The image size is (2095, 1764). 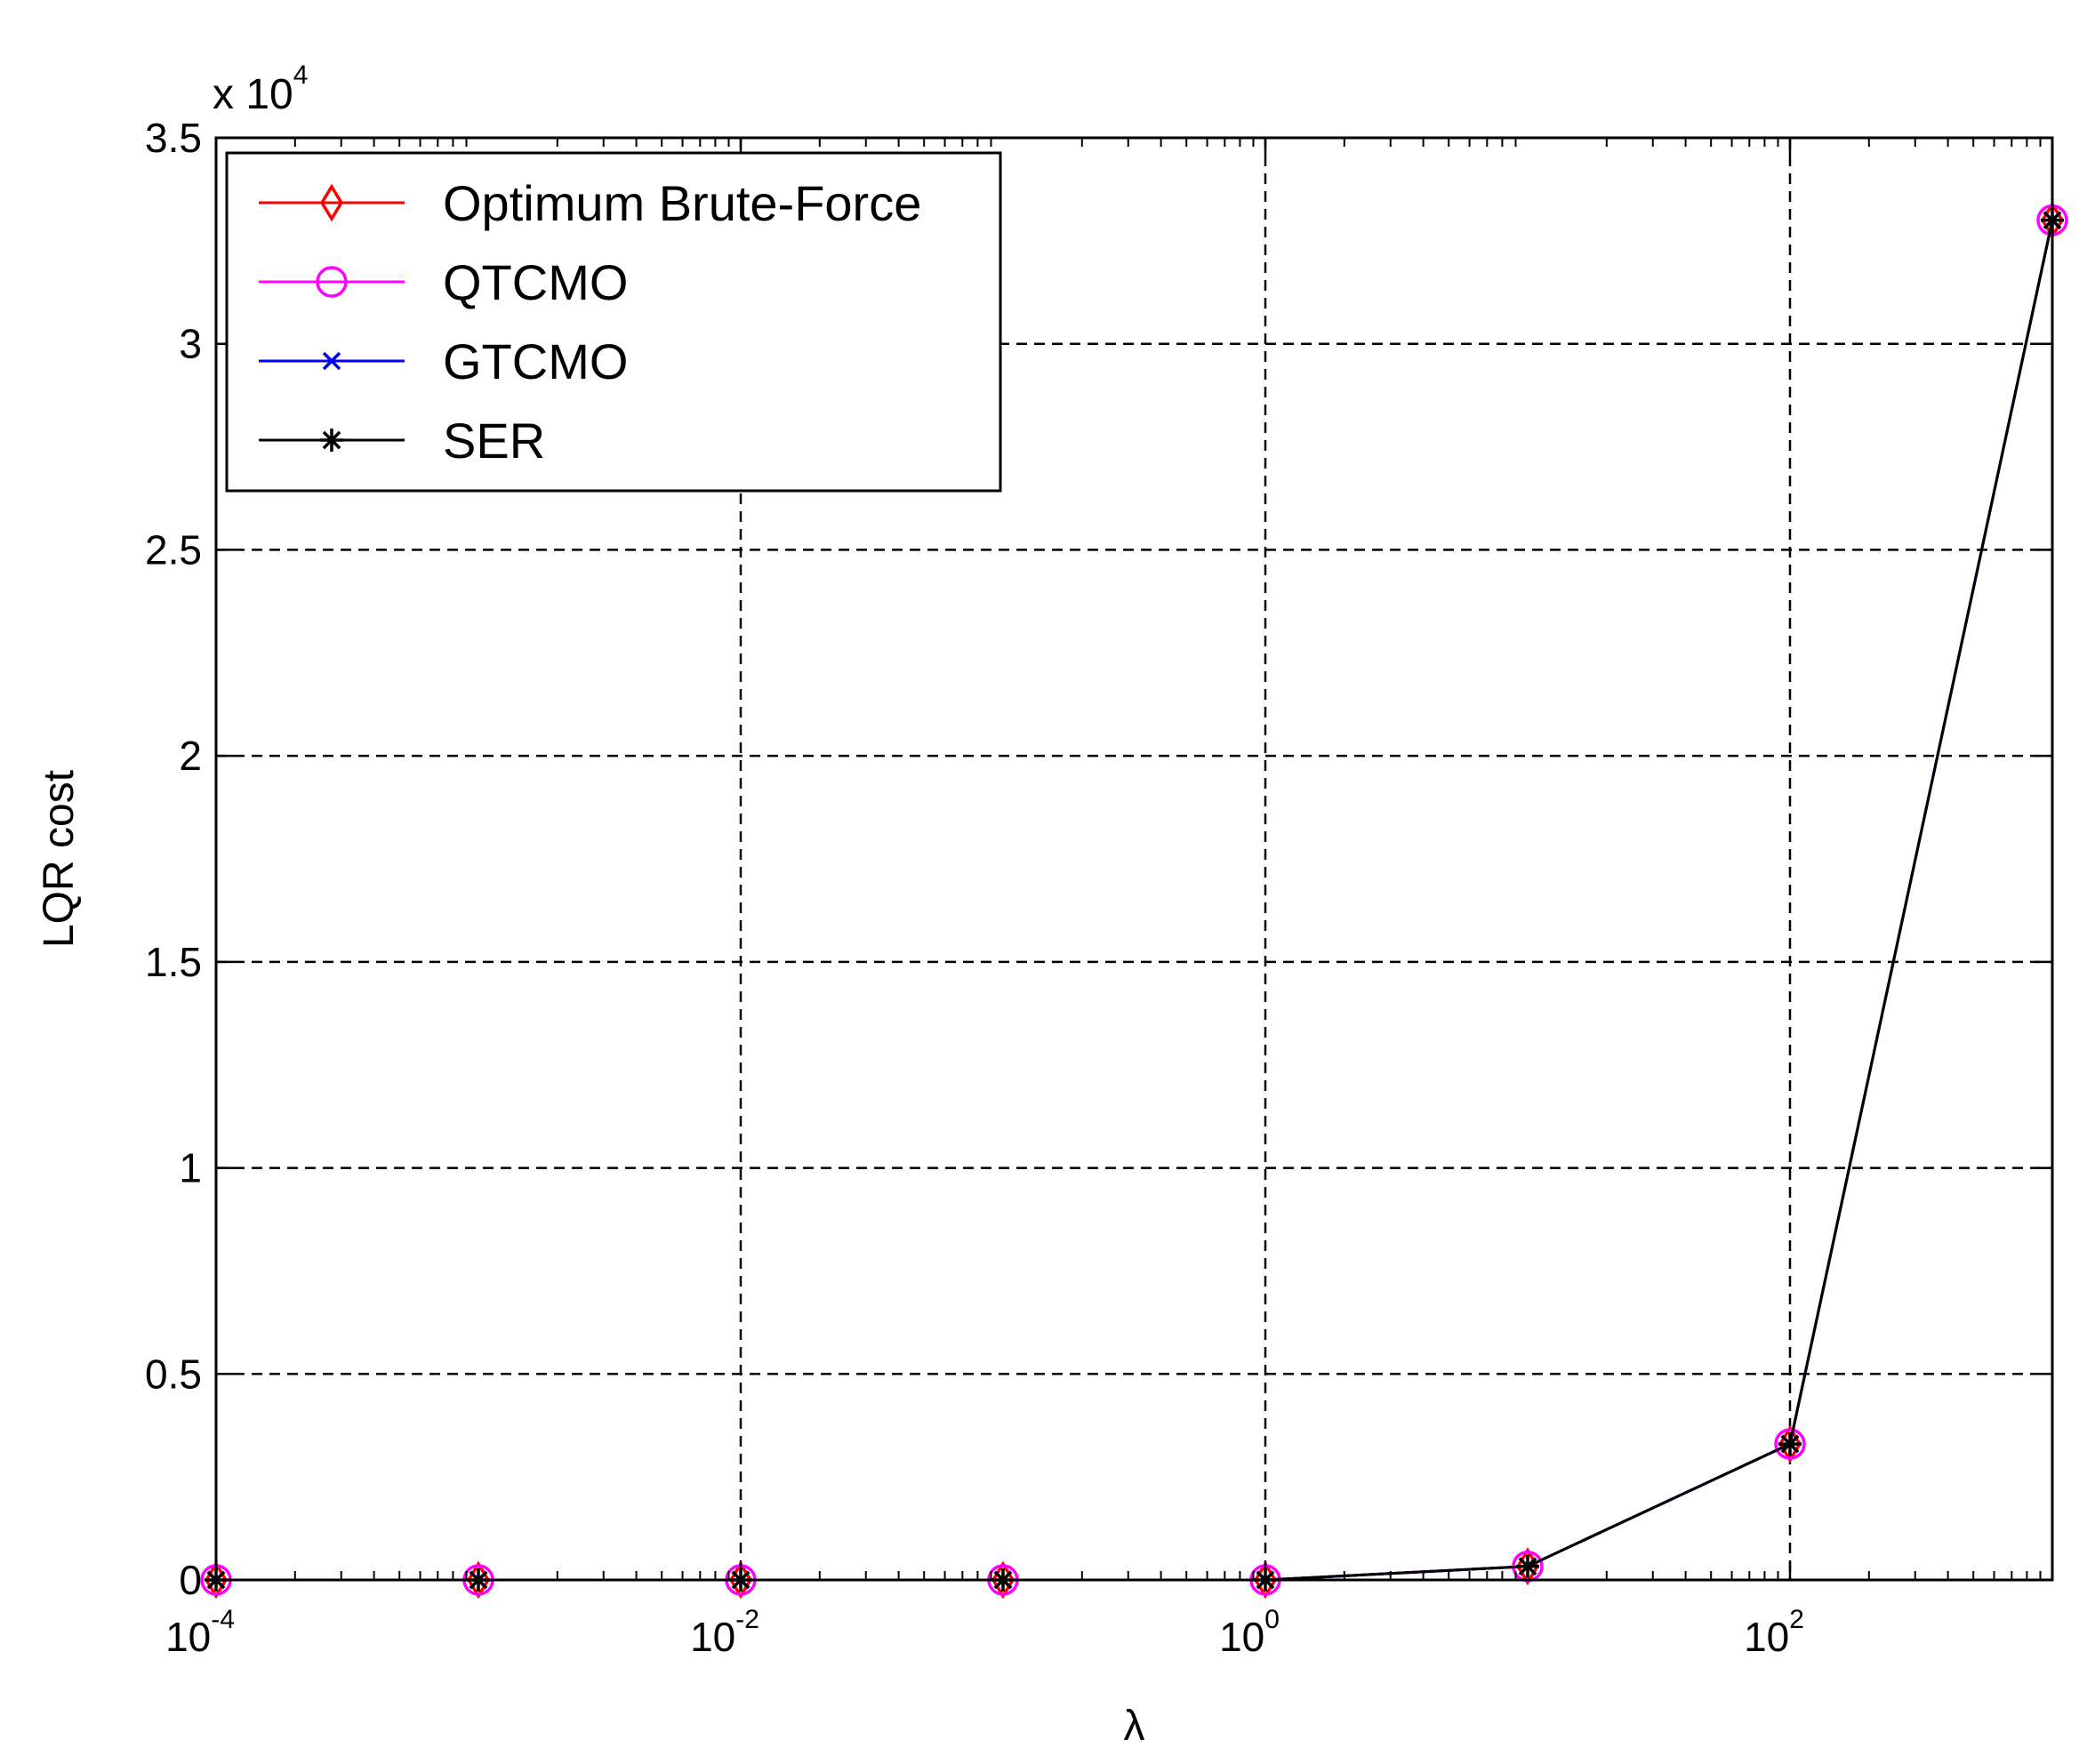 What do you see at coordinates (682, 203) in the screenshot?
I see `legend-label: Optimum Brute-Force` at bounding box center [682, 203].